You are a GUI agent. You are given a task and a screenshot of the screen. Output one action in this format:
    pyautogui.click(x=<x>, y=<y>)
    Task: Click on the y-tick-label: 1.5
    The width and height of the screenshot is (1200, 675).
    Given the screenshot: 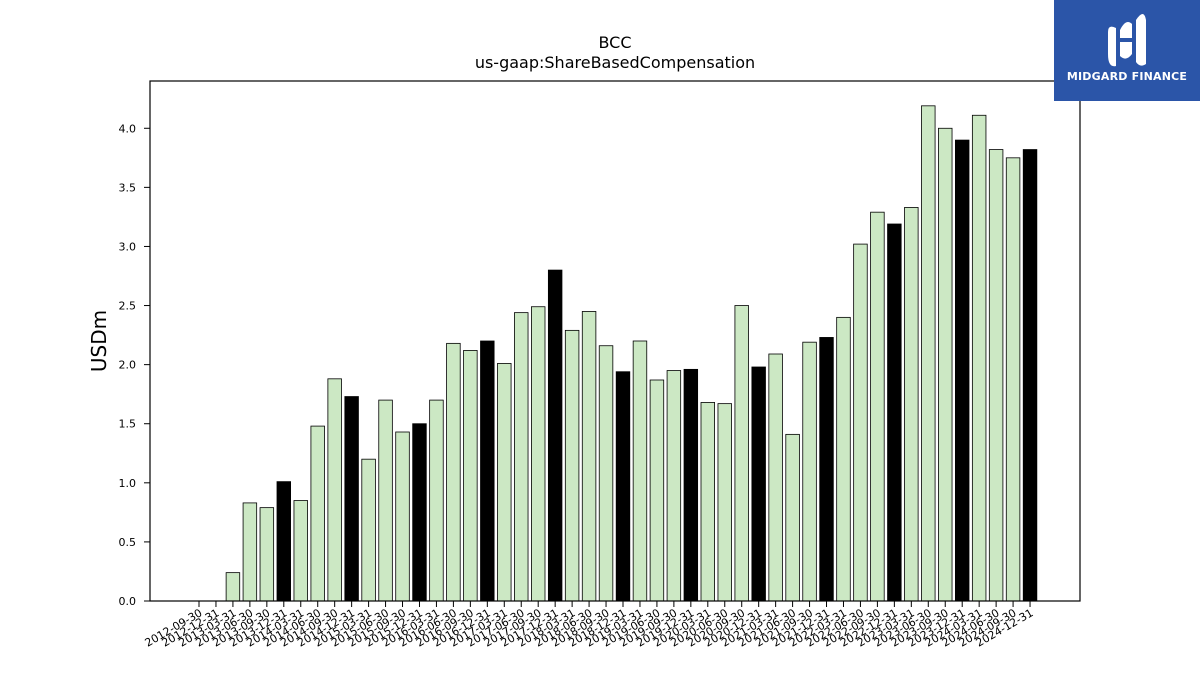 What is the action you would take?
    pyautogui.click(x=128, y=424)
    